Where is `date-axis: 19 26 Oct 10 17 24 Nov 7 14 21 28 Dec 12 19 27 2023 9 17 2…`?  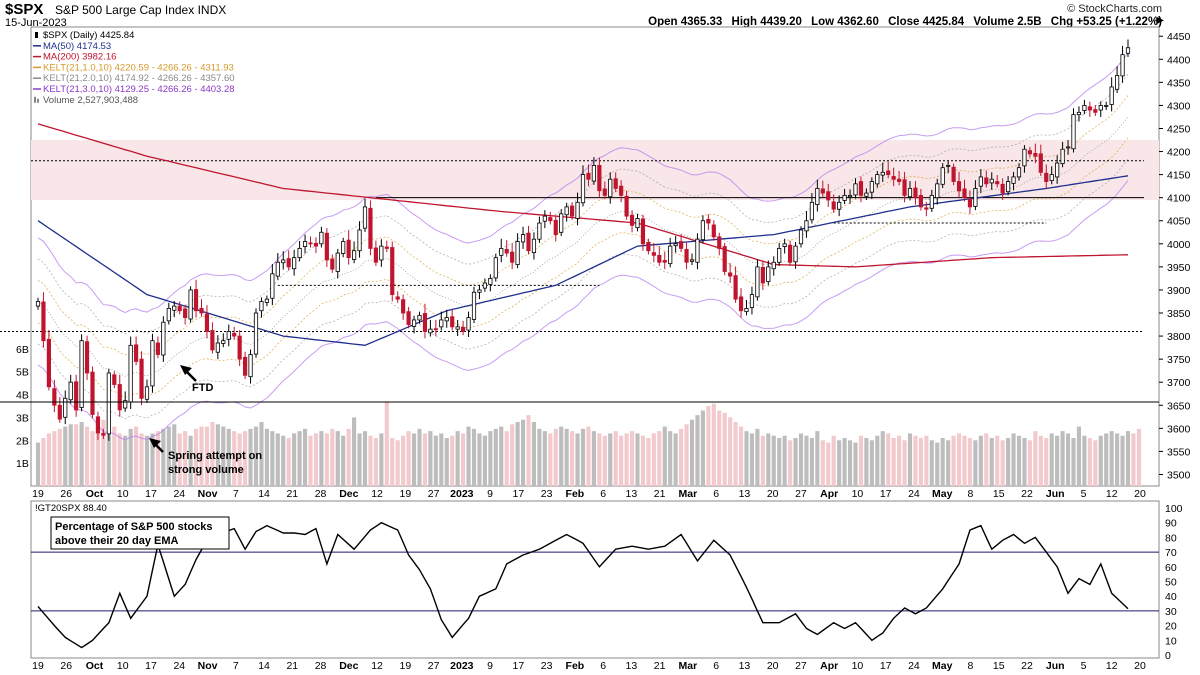
date-axis: 19 26 Oct 10 17 24 Nov 7 14 21 28 Dec 12 19 27 2023 9 17 2… is located at coordinates (589, 494).